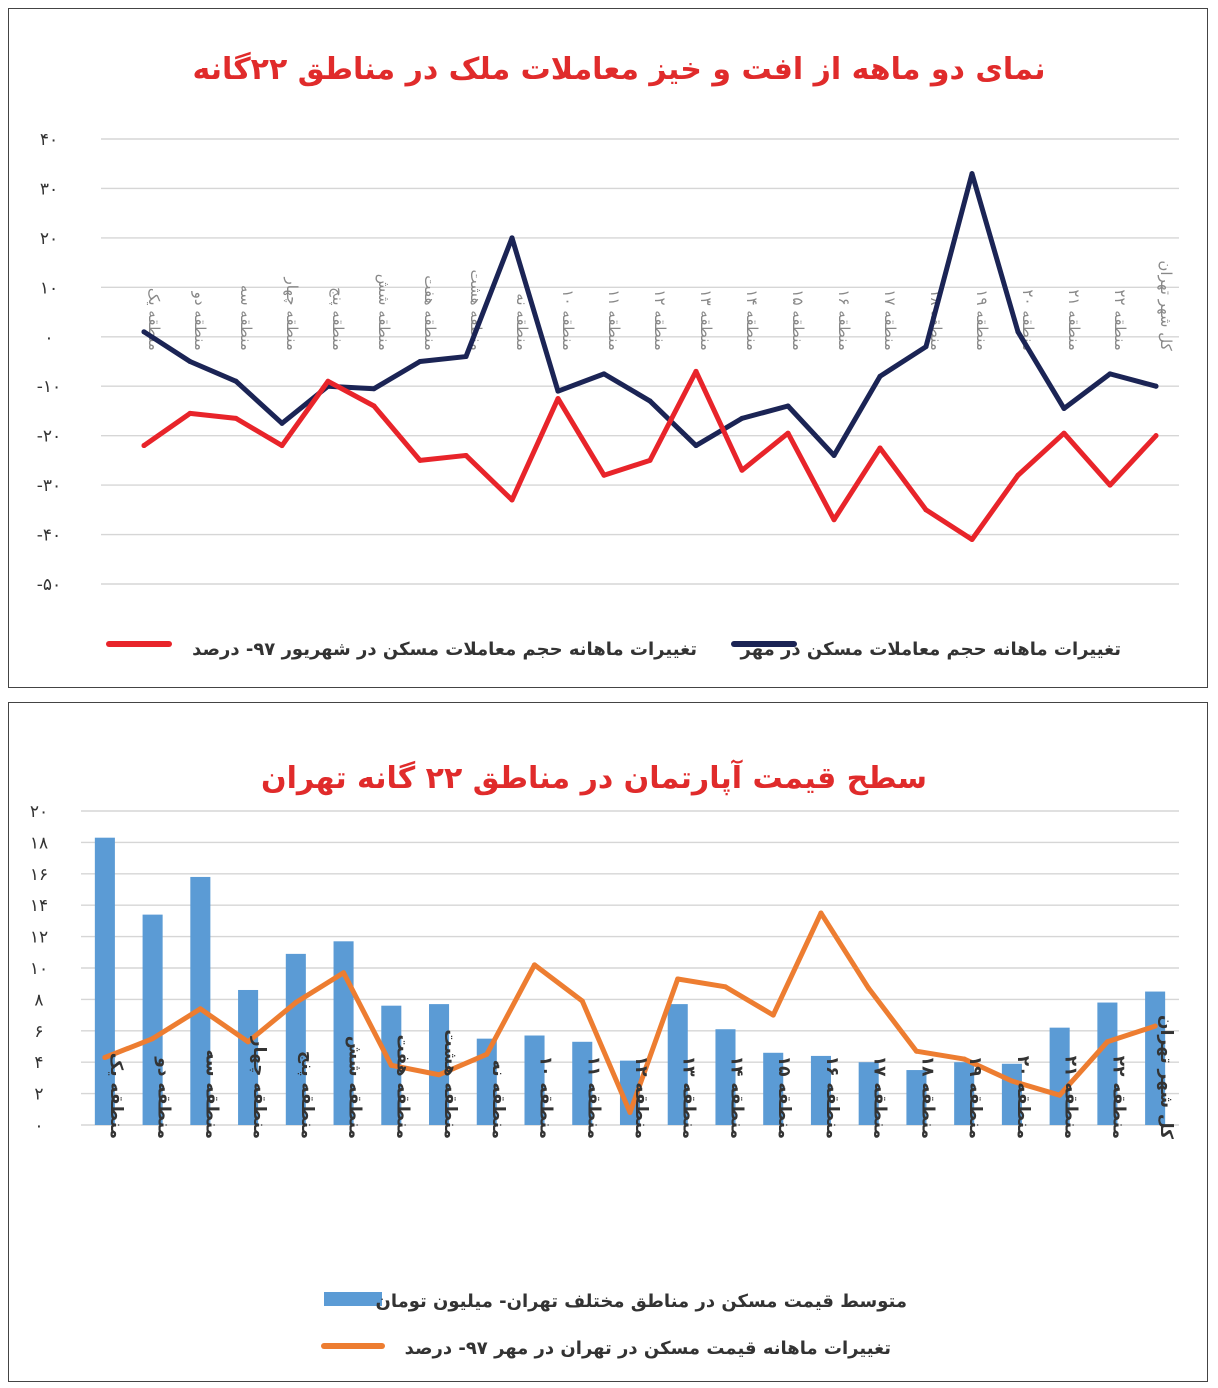 The image size is (1218, 1388). Describe the element at coordinates (38, 1032) in the screenshot. I see `y-tick-label: ۶` at that location.